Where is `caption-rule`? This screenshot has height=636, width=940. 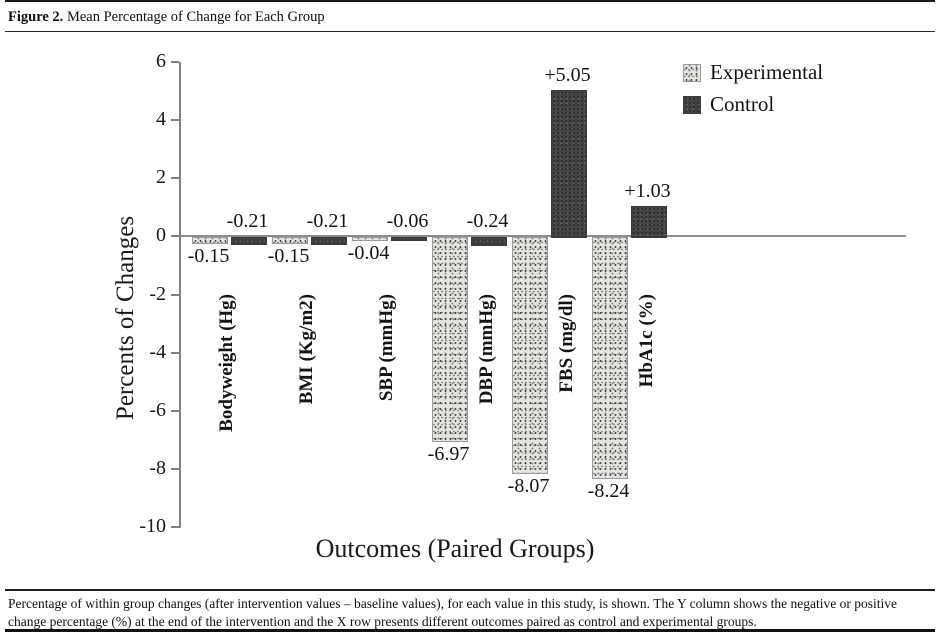 caption-rule is located at coordinates (470, 590).